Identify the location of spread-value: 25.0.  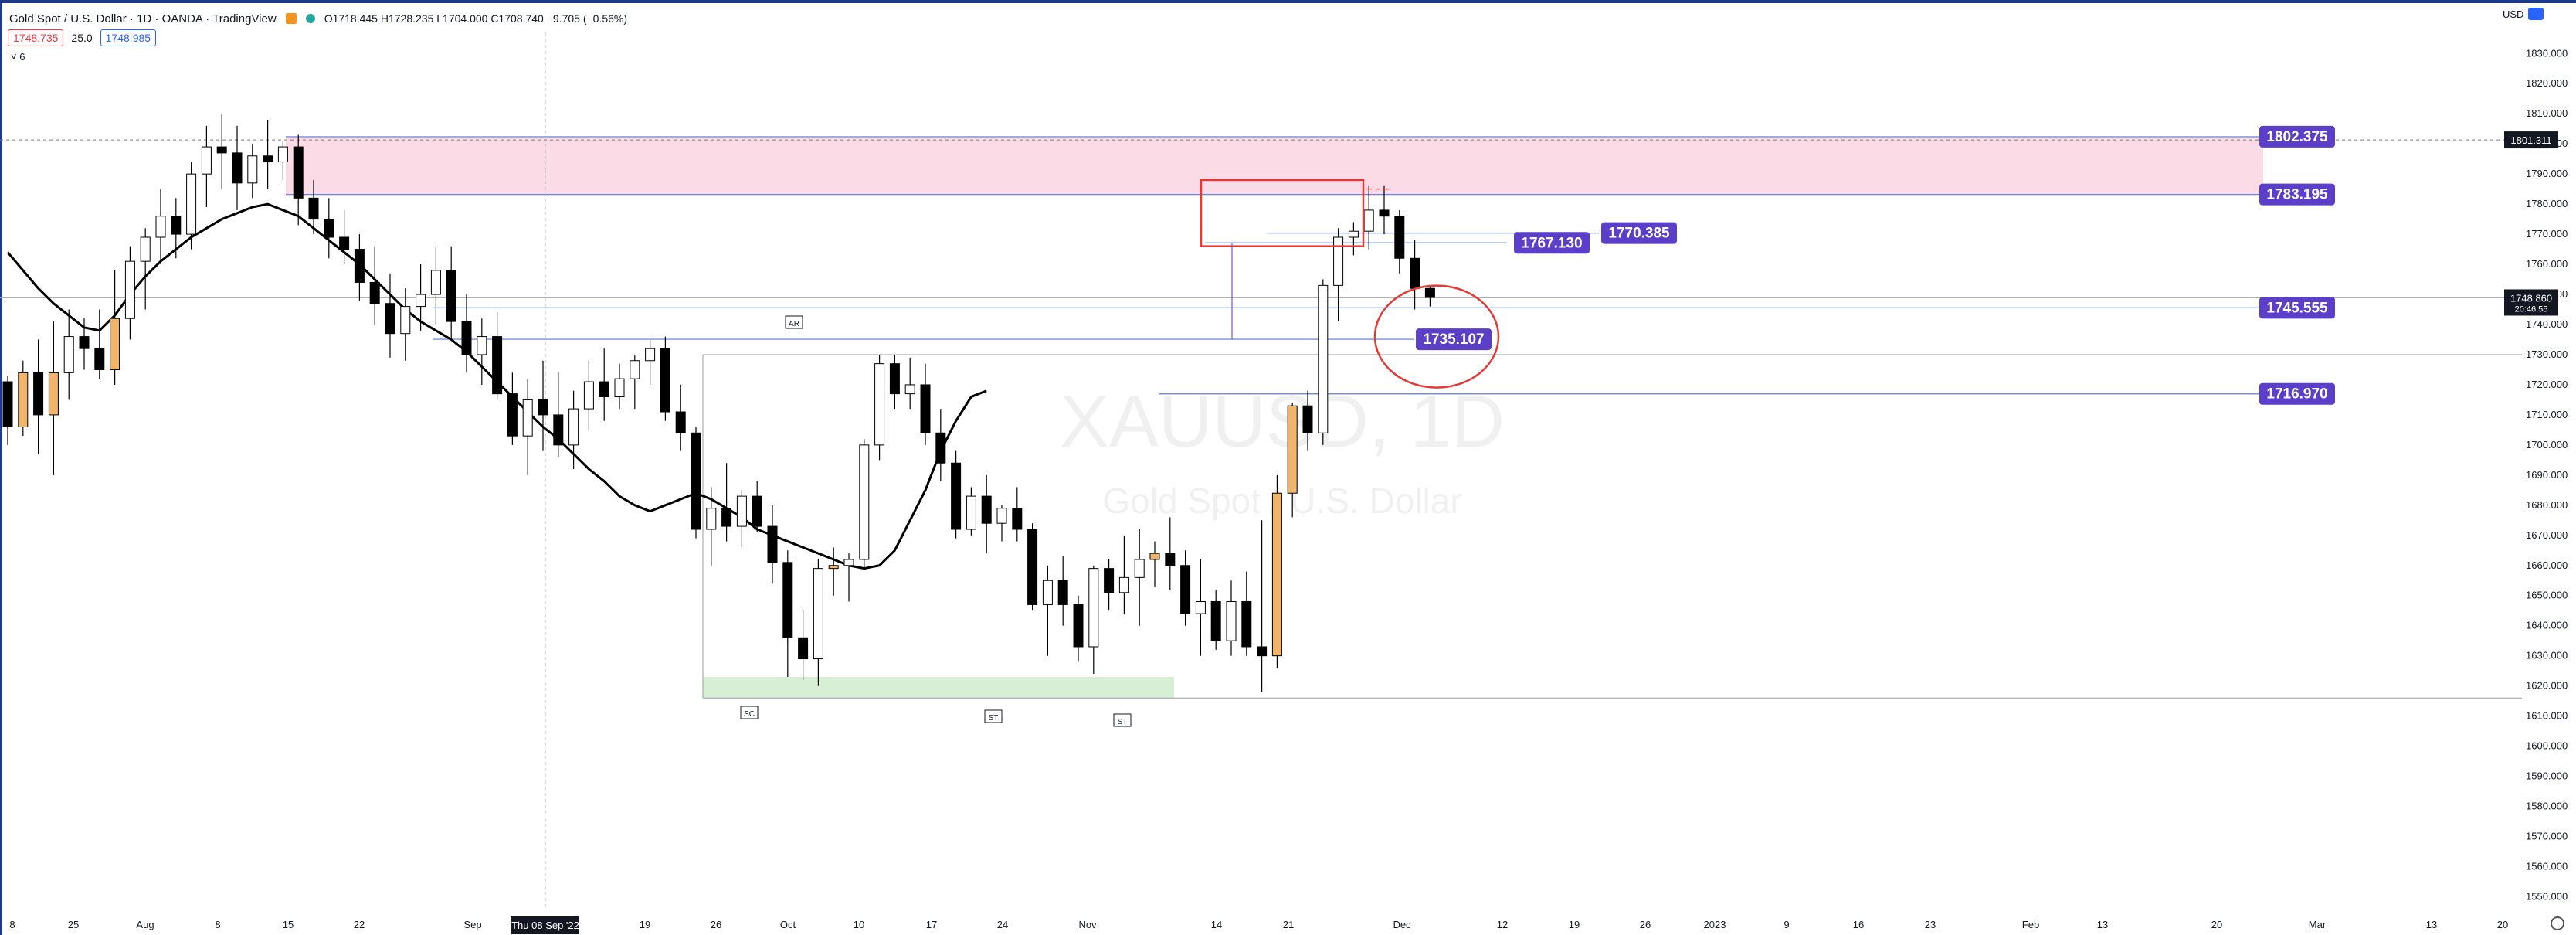
(82, 38).